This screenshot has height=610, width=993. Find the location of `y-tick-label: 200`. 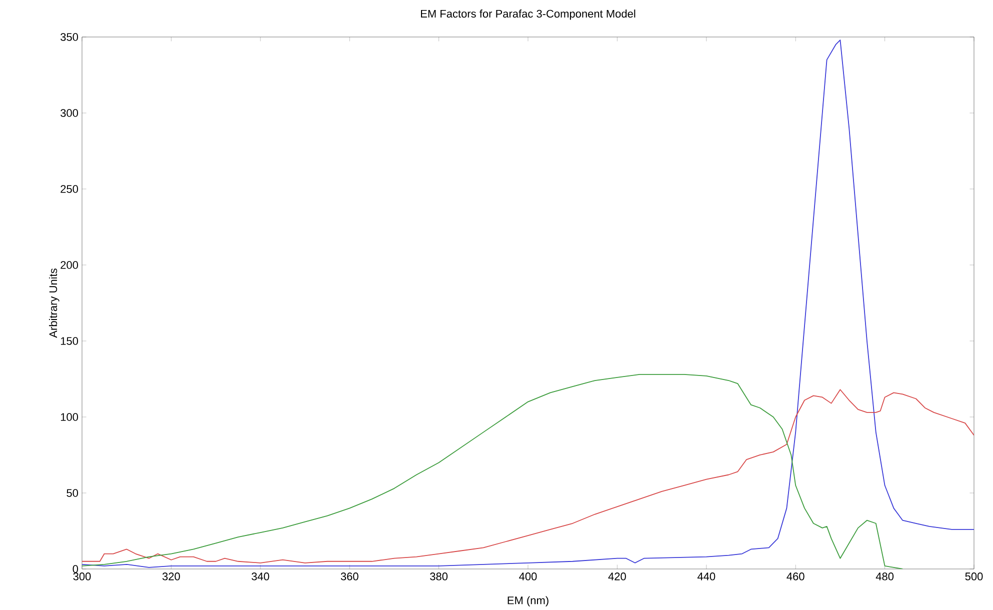

y-tick-label: 200 is located at coordinates (69, 265).